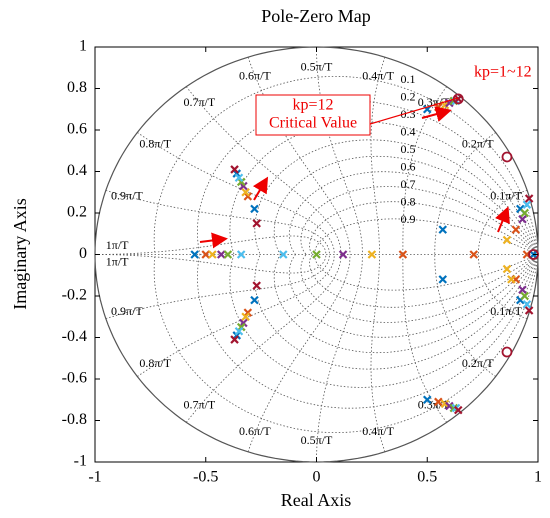 The width and height of the screenshot is (550, 518). I want to click on frequency-label: 0.9π/T, so click(127, 311).